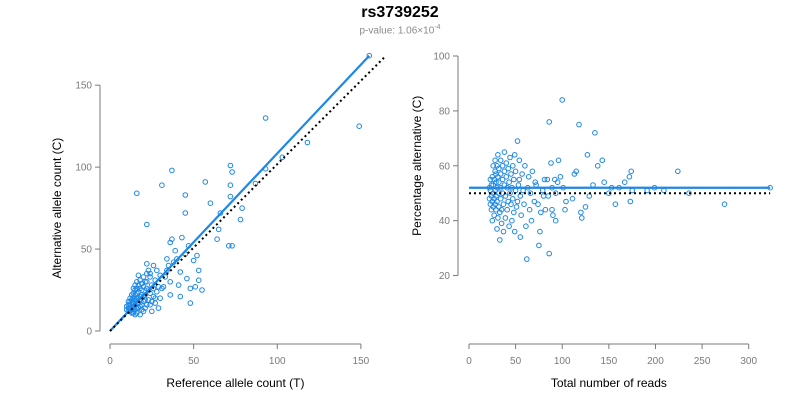  Describe the element at coordinates (516, 361) in the screenshot. I see `x-tick-label: 50` at that location.